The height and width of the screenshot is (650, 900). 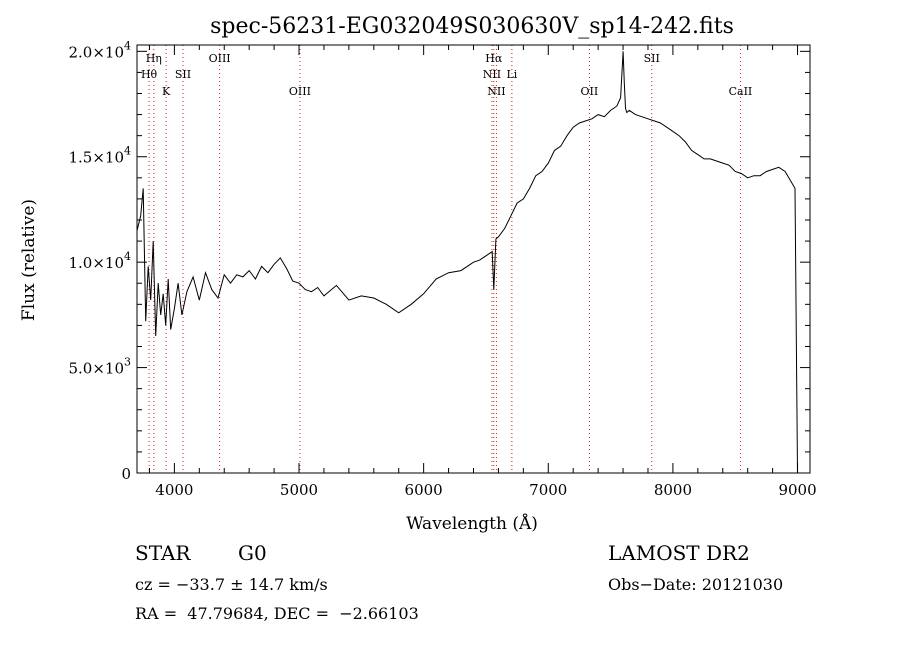 What do you see at coordinates (99, 367) in the screenshot?
I see `y-tick-label: 5.0×10³` at bounding box center [99, 367].